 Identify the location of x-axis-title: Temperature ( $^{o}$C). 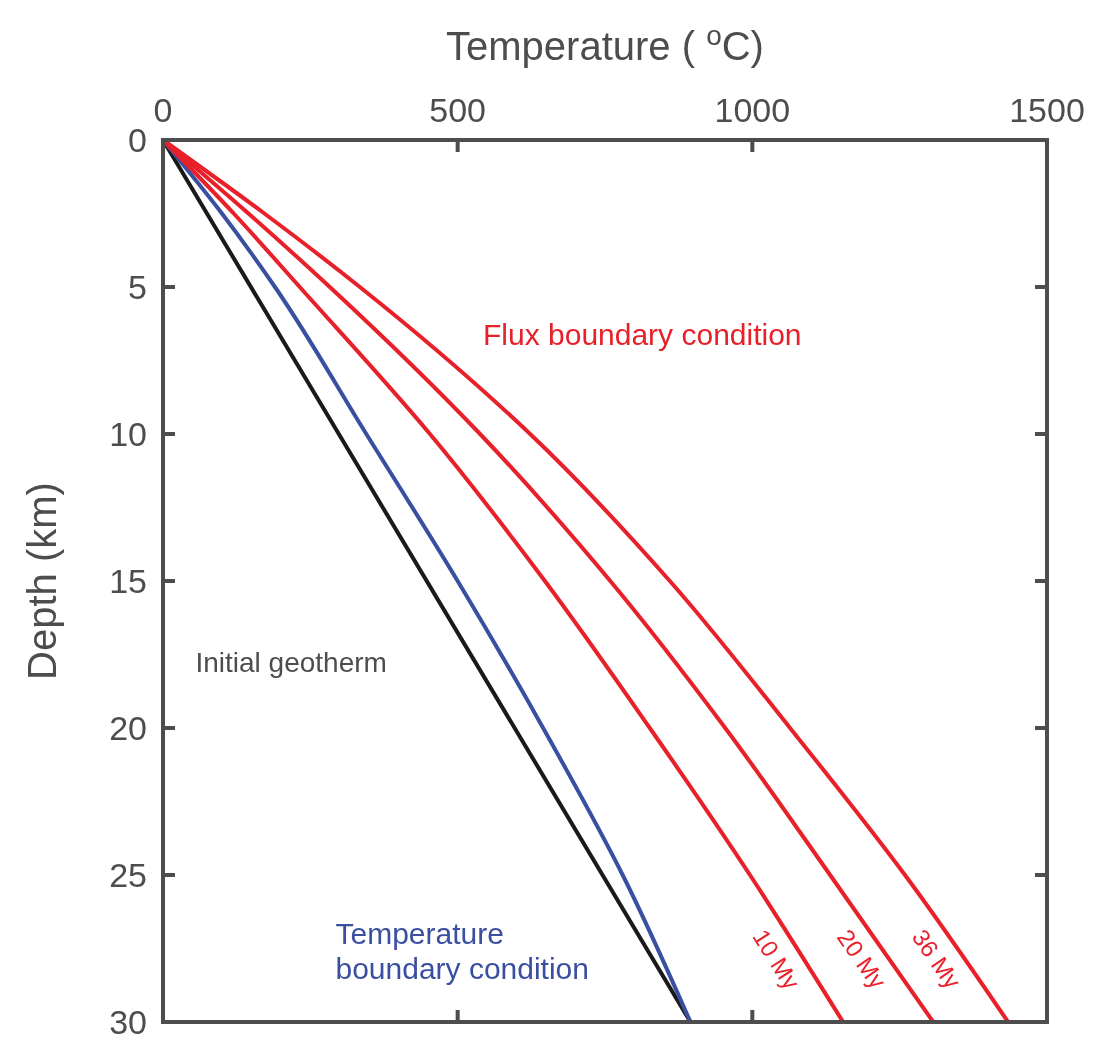
(605, 43).